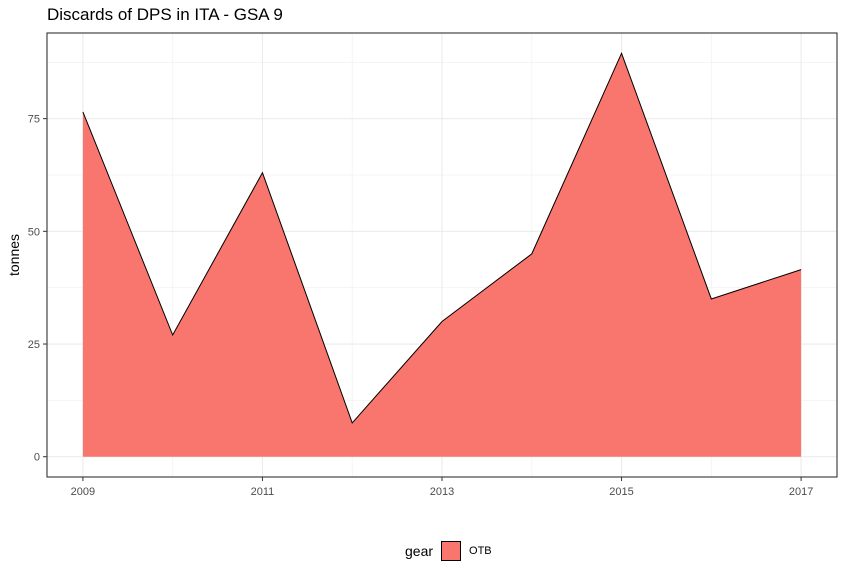 The image size is (864, 576). I want to click on legend-title: gear, so click(419, 551).